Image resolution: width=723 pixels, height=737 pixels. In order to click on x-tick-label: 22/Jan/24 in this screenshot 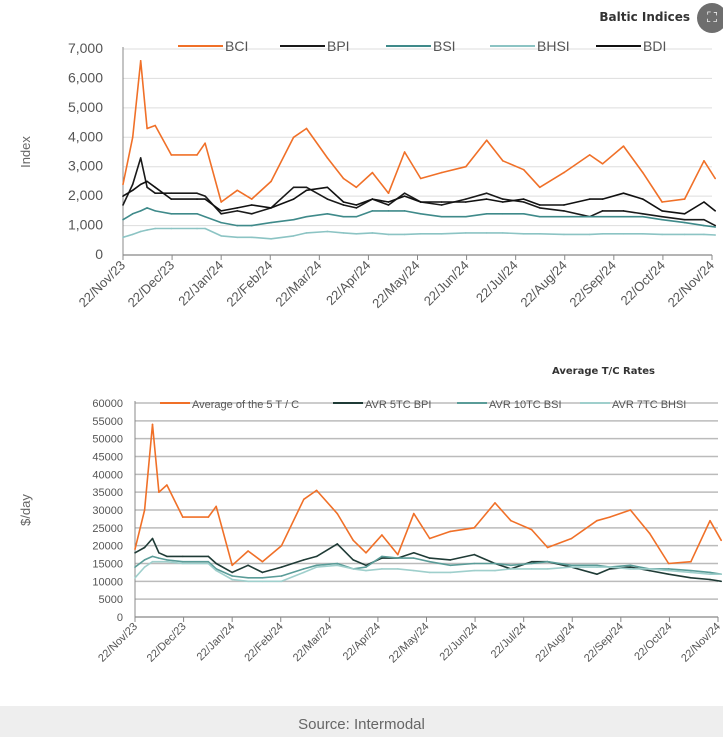, I will do `click(216, 642)`.